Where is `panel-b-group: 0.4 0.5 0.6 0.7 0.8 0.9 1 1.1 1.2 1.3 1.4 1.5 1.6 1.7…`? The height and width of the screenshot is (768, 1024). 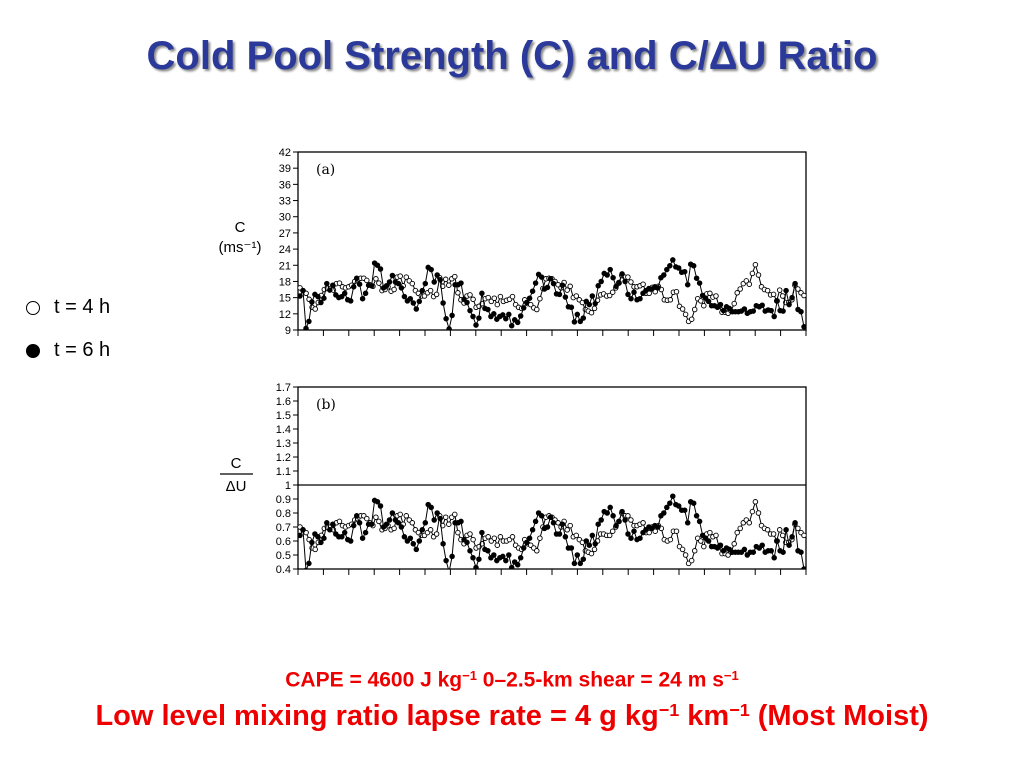 panel-b-group: 0.4 0.5 0.6 0.7 0.8 0.9 1 1.1 1.2 1.3 1.4 1.5 1.6 1.7… is located at coordinates (513, 479).